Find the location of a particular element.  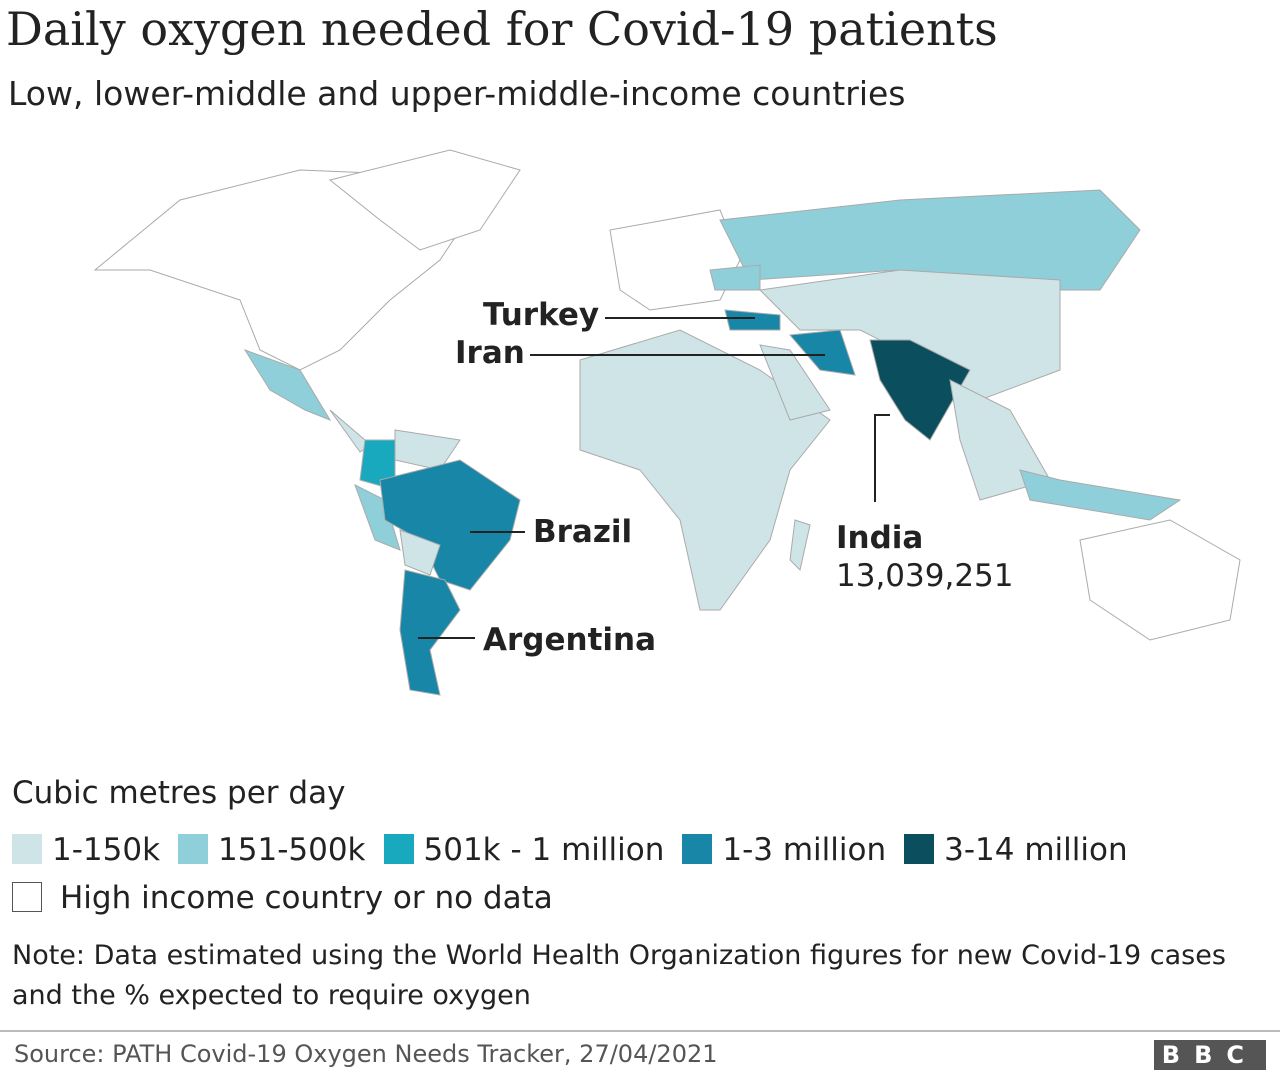

rule is located at coordinates (640, 1031).